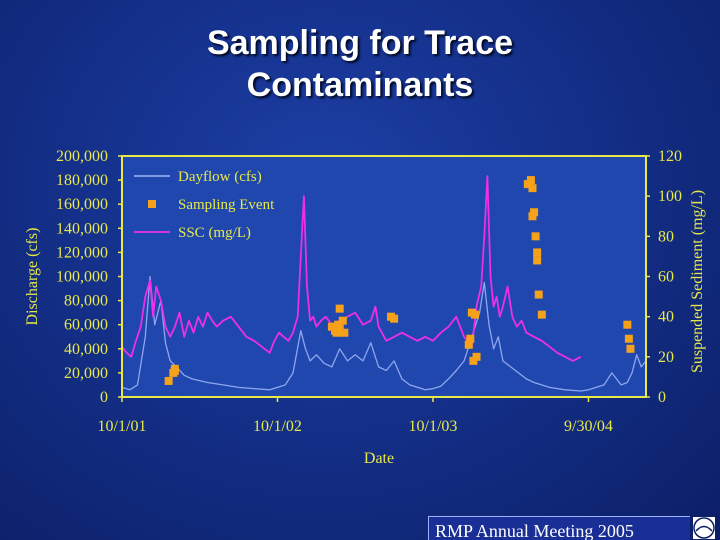 The image size is (720, 540). What do you see at coordinates (152, 204) in the screenshot?
I see `legend-swatch-sampling` at bounding box center [152, 204].